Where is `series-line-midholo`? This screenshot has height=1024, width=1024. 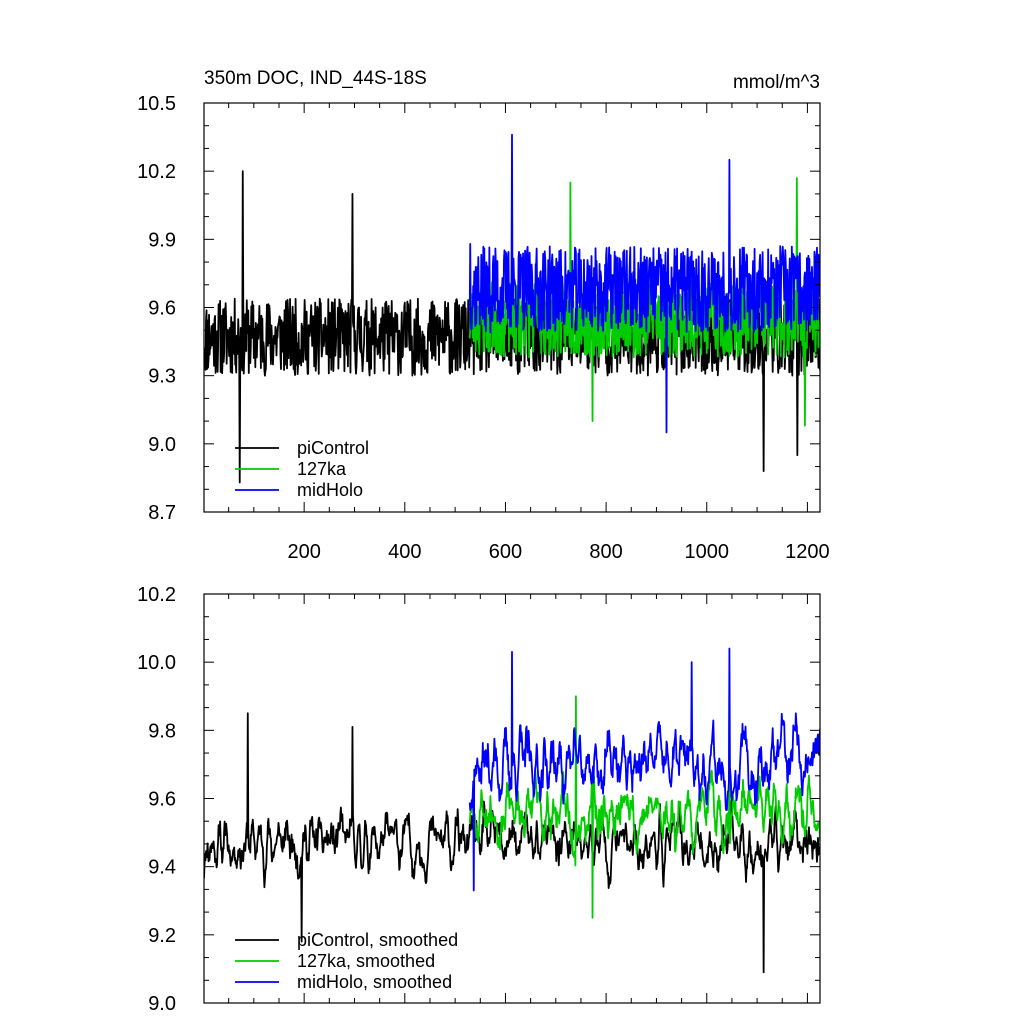
series-line-midholo is located at coordinates (644, 283).